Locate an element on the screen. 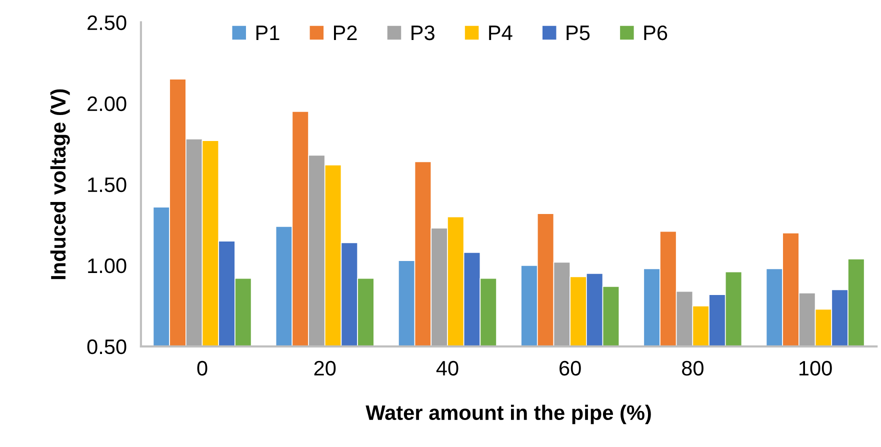 This screenshot has height=447, width=881. y-tick-label: 1.50 is located at coordinates (107, 184).